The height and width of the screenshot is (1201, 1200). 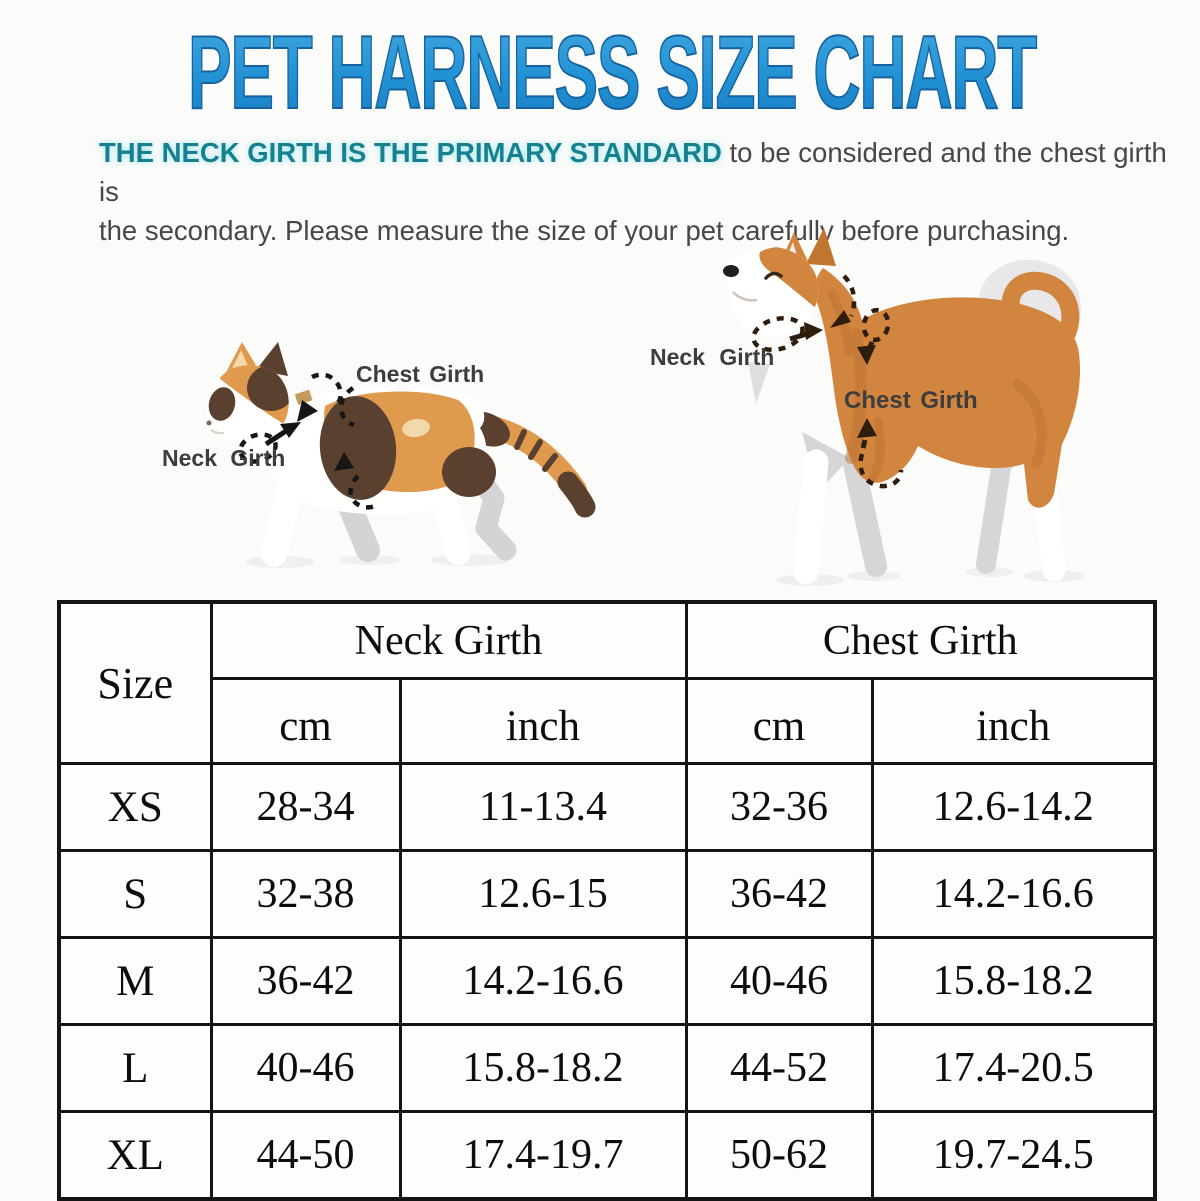 I want to click on chest-cm-header: cm, so click(x=779, y=721).